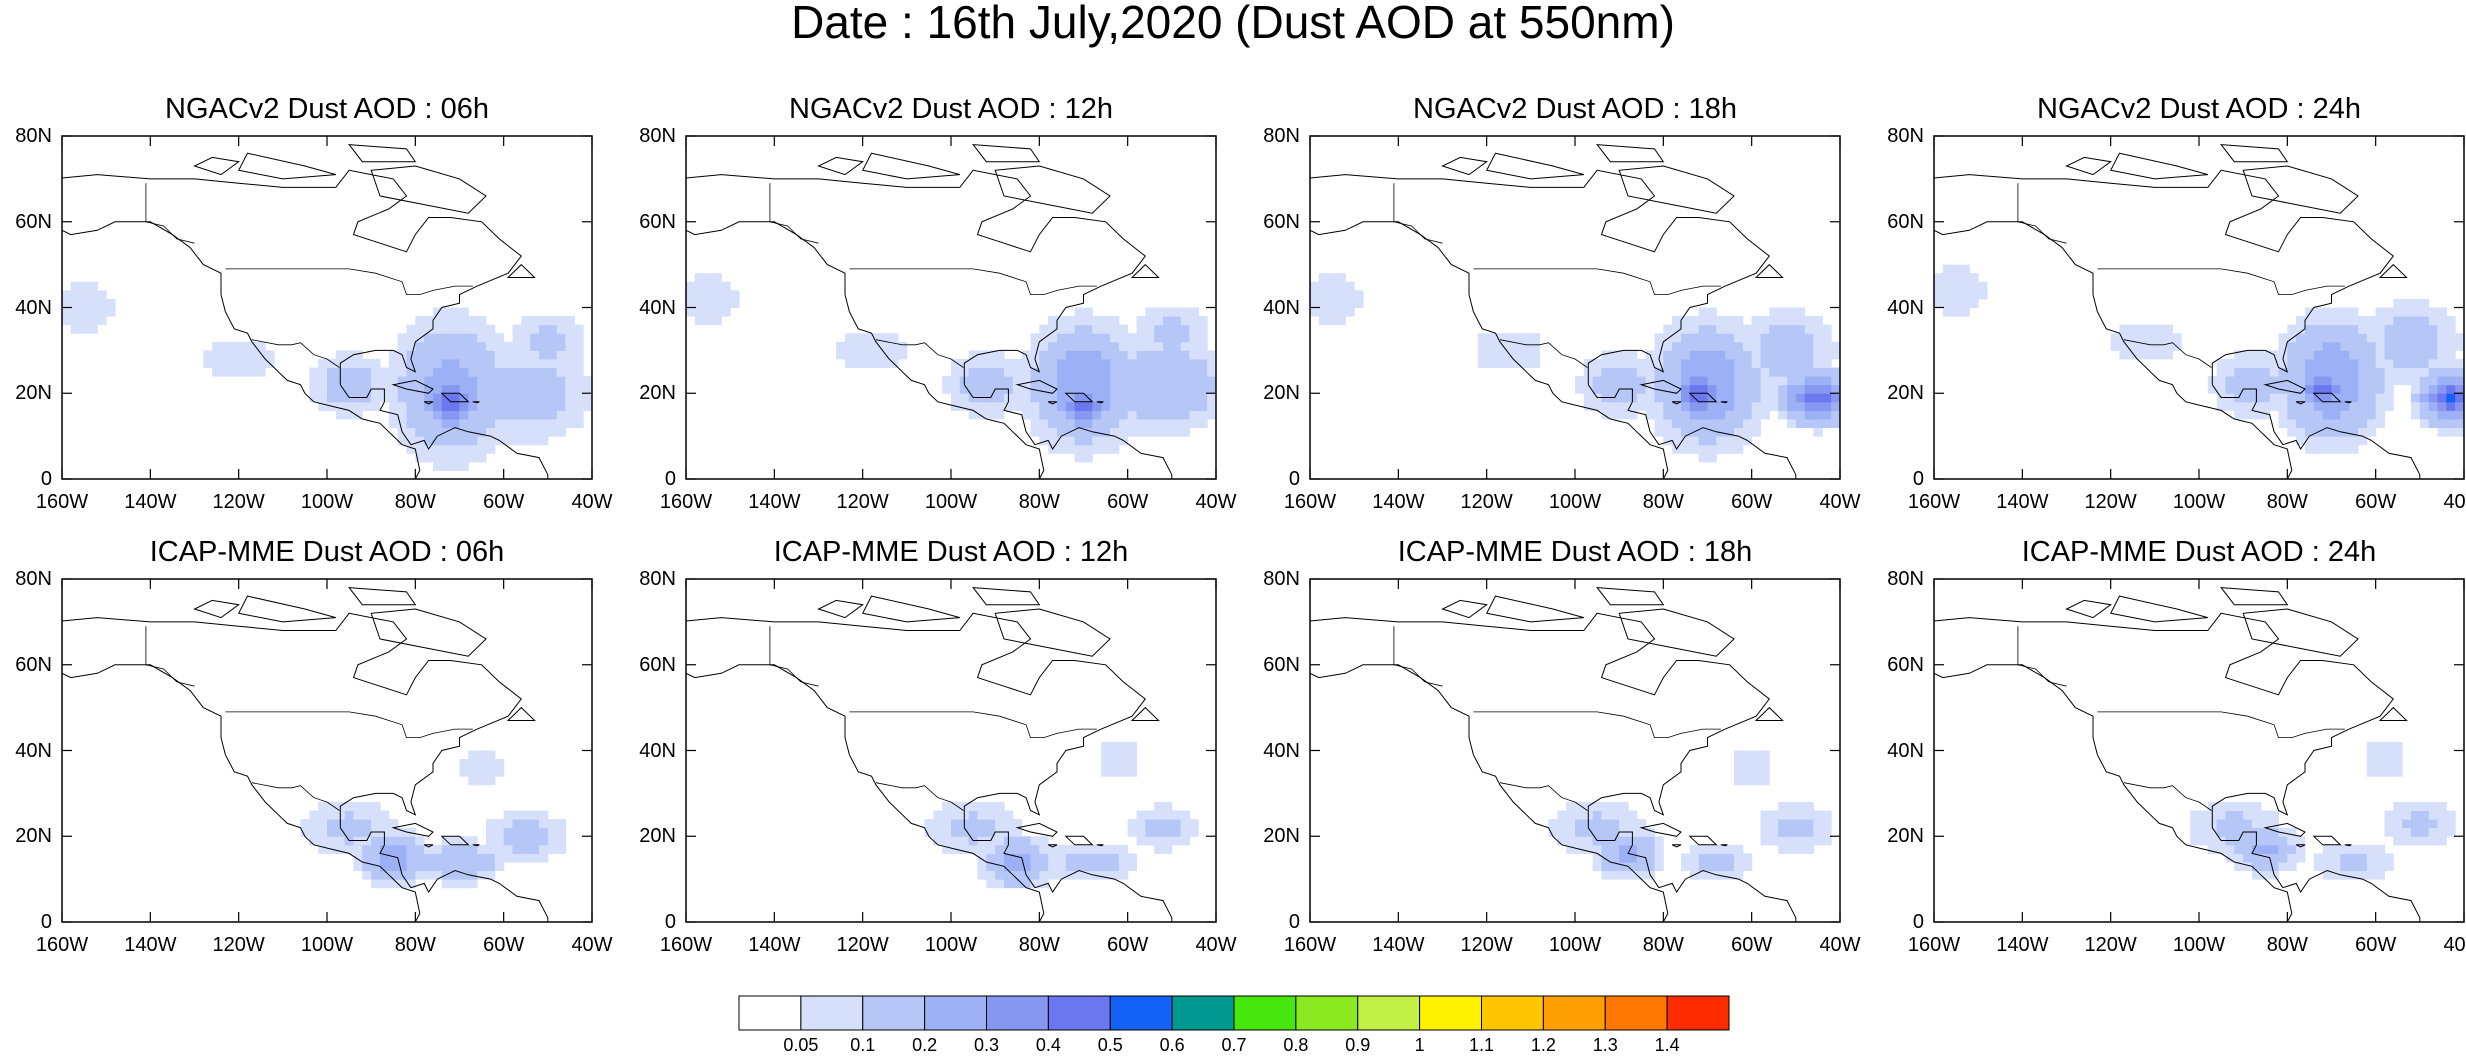 Image resolution: width=2466 pixels, height=1056 pixels. What do you see at coordinates (349, 282) in the screenshot?
I see `border-line` at bounding box center [349, 282].